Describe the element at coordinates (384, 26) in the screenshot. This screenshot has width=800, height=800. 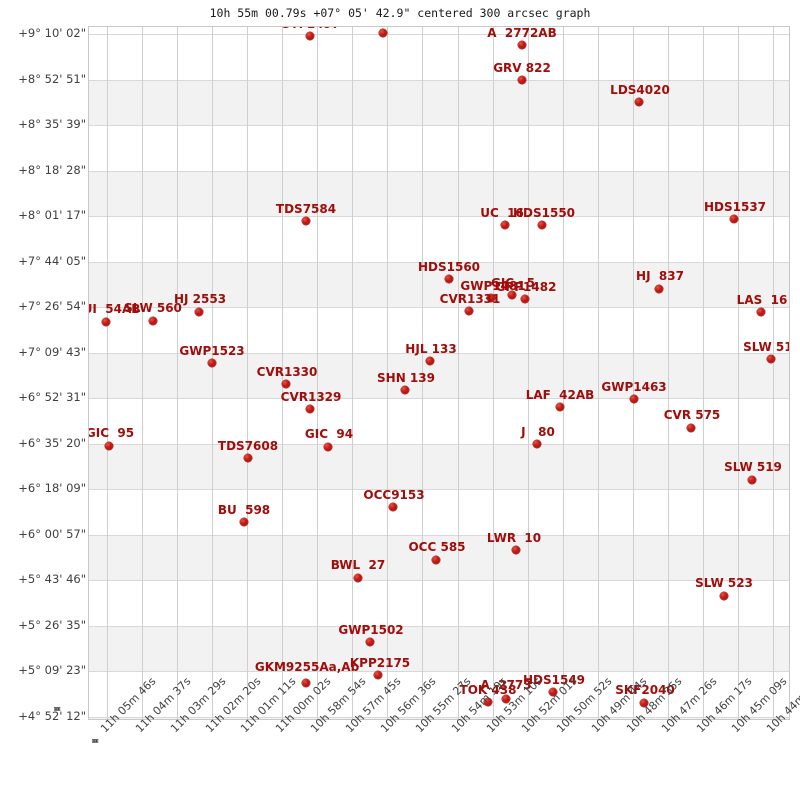
I see `data-point-label: CVR1326` at that location.